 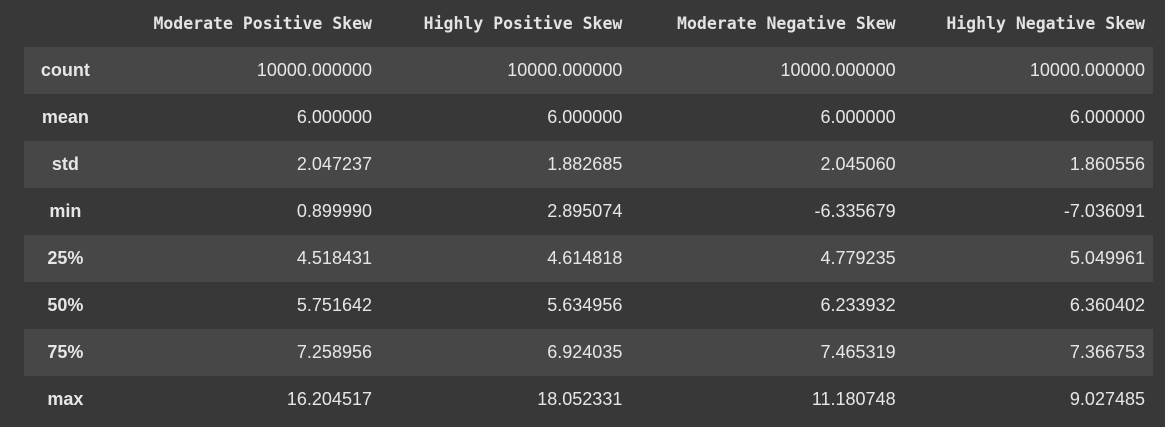 I want to click on table-cell: -7.036091, so click(x=1104, y=211).